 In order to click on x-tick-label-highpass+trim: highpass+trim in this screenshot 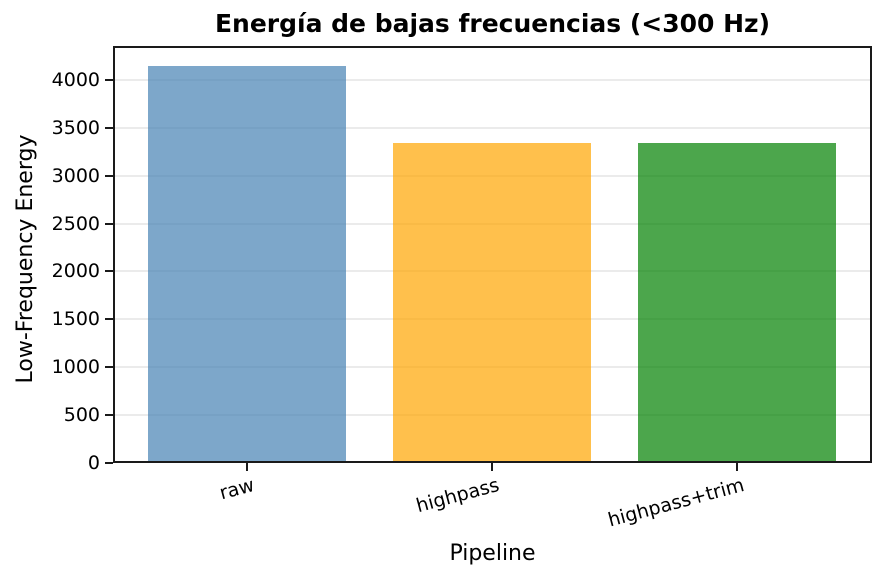, I will do `click(676, 503)`.